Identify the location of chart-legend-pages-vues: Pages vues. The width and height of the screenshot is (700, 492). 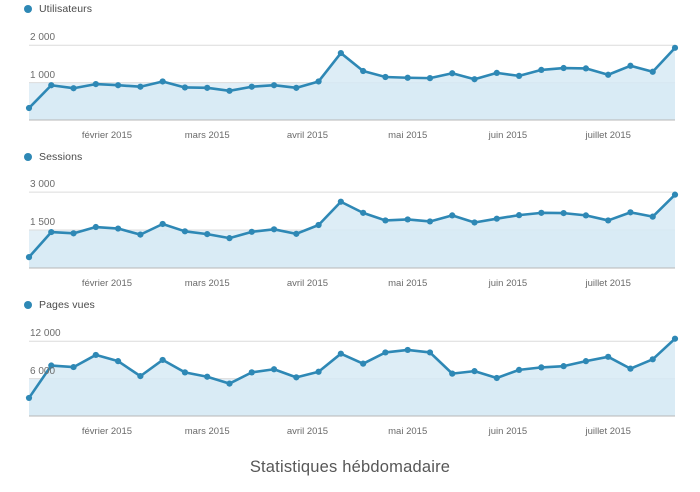
(350, 305).